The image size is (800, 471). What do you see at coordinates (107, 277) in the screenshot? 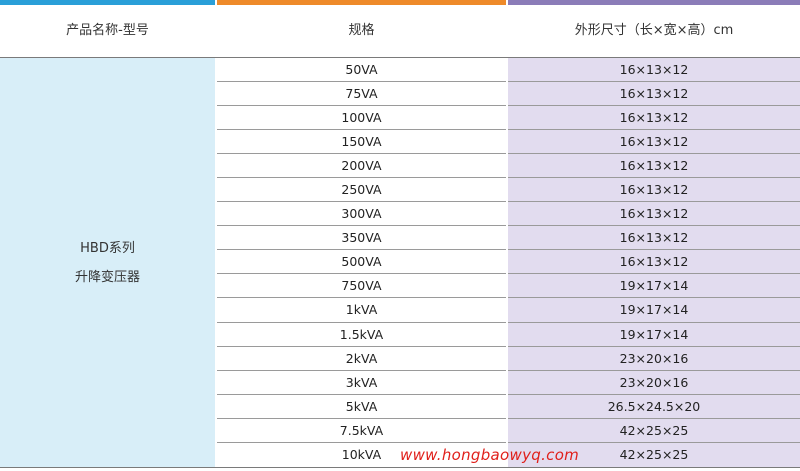
I see `product-type: 升降变压器` at bounding box center [107, 277].